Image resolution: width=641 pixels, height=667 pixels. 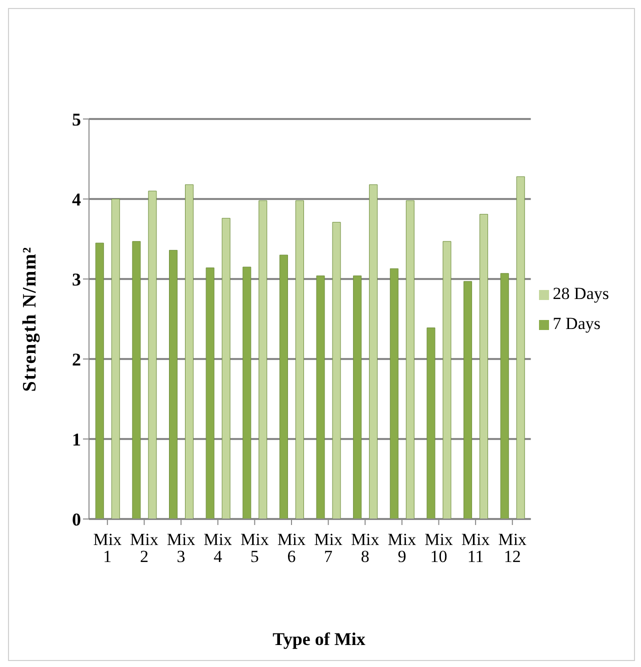 I want to click on x-tick-label: Mix 8, so click(x=365, y=548).